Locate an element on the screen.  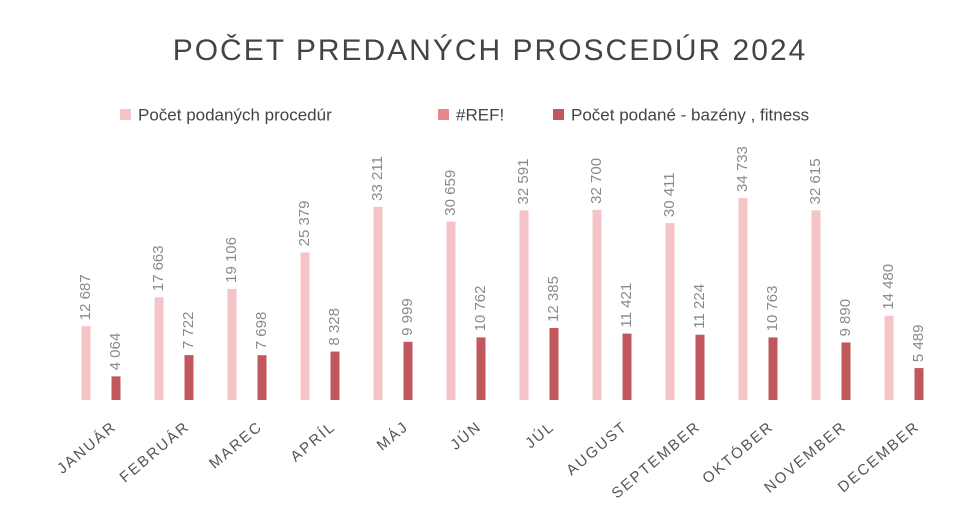
data-label: 8 328 is located at coordinates (334, 327).